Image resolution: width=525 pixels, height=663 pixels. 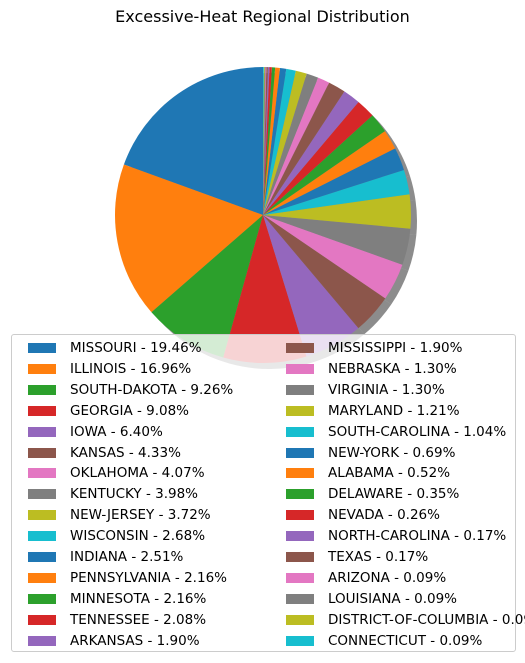 What do you see at coordinates (394, 411) in the screenshot?
I see `legend-label: MARYLAND - 1.21%` at bounding box center [394, 411].